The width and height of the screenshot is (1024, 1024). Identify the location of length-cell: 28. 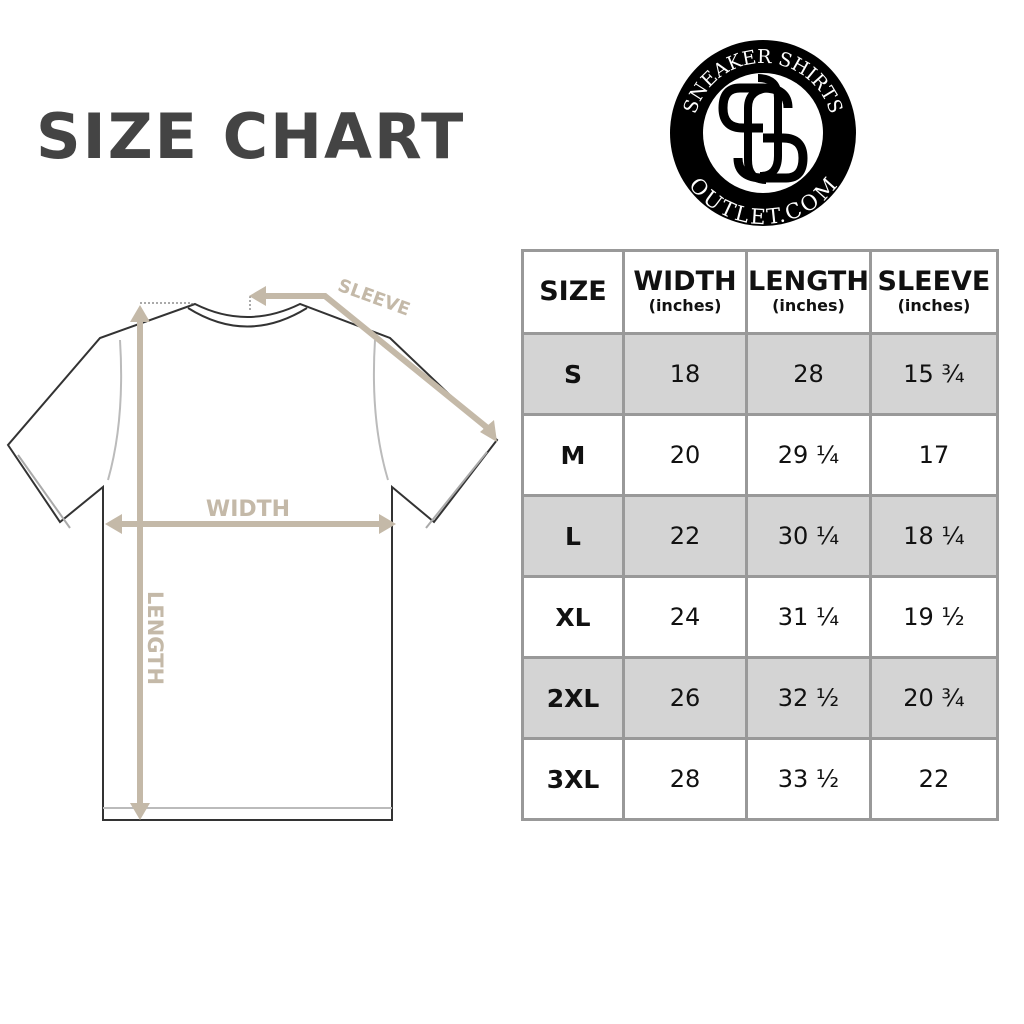
(808, 374).